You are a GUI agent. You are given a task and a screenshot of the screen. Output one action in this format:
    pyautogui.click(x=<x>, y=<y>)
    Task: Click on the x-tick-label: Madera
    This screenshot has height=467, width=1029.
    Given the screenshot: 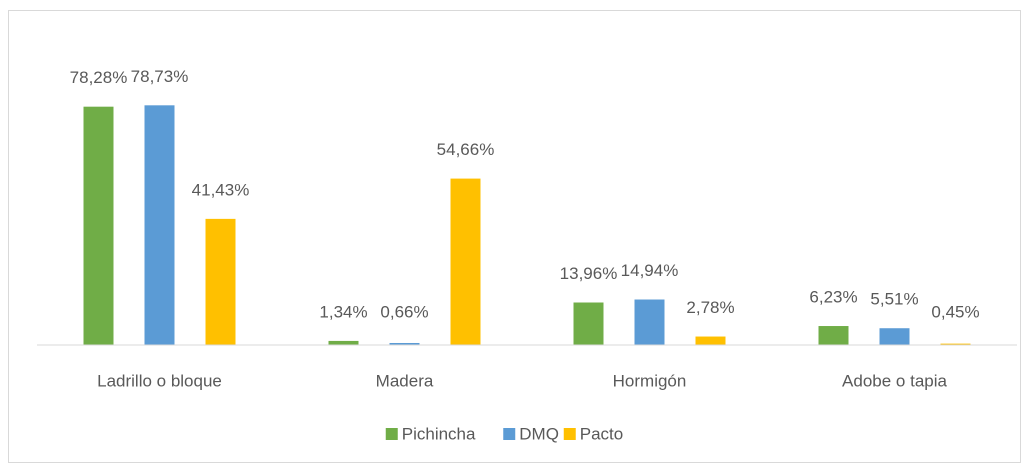 What is the action you would take?
    pyautogui.click(x=405, y=380)
    